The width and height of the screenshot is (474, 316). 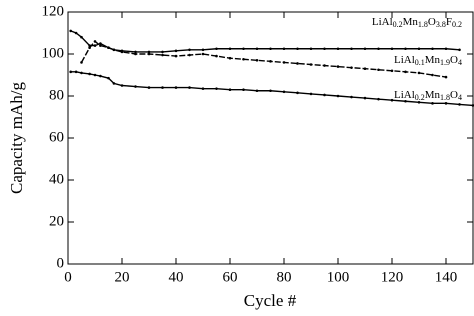 What do you see at coordinates (445, 62) in the screenshot?
I see `series-label-part: 1.9` at bounding box center [445, 62].